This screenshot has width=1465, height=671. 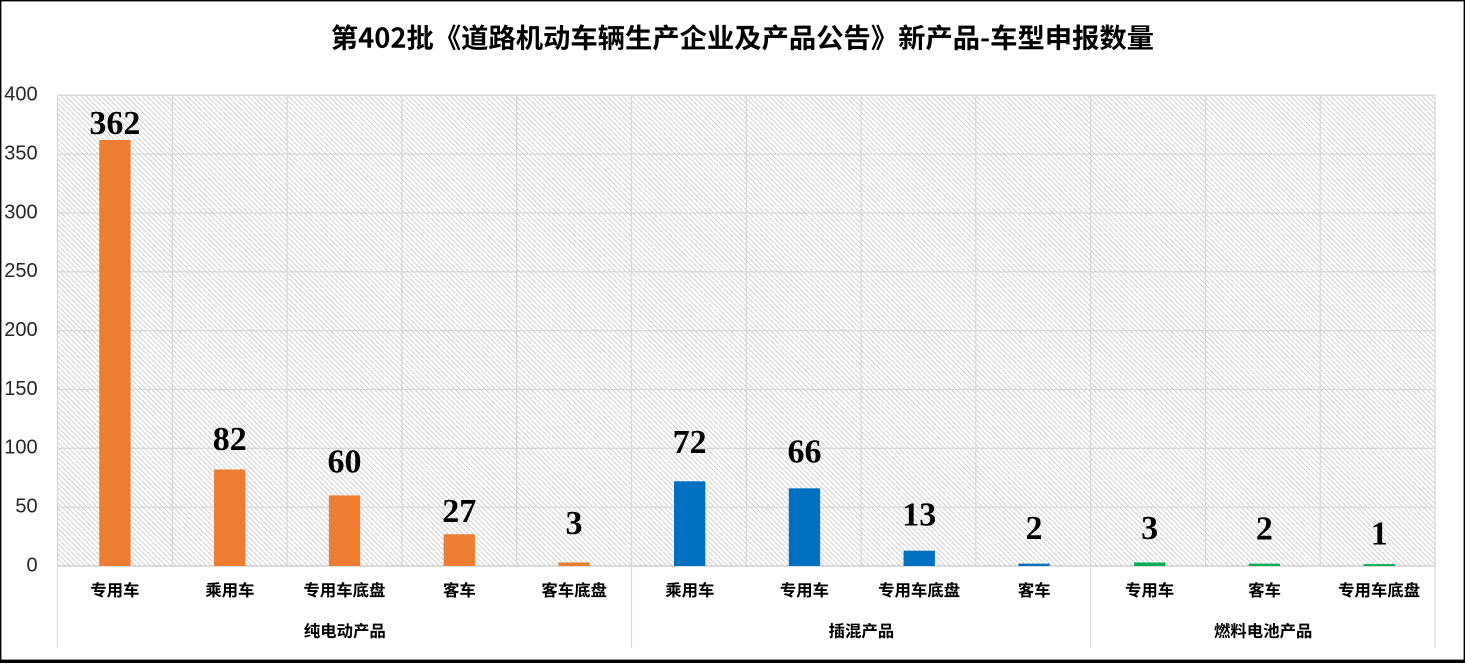 I want to click on svg-text: 200, so click(x=20, y=330).